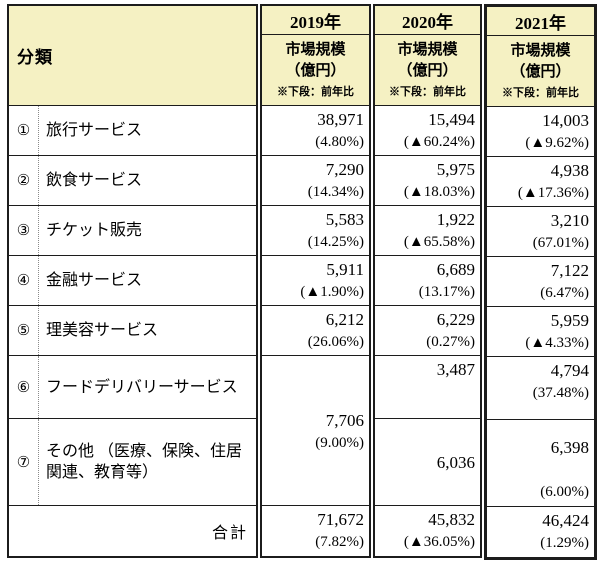 This screenshot has width=600, height=562. What do you see at coordinates (439, 142) in the screenshot?
I see `yoy: (▲60.24%)` at bounding box center [439, 142].